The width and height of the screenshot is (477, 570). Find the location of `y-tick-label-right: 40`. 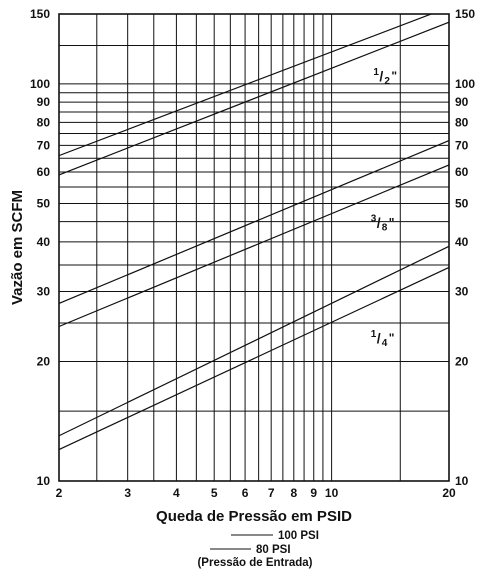

y-tick-label-right: 40 is located at coordinates (462, 242).